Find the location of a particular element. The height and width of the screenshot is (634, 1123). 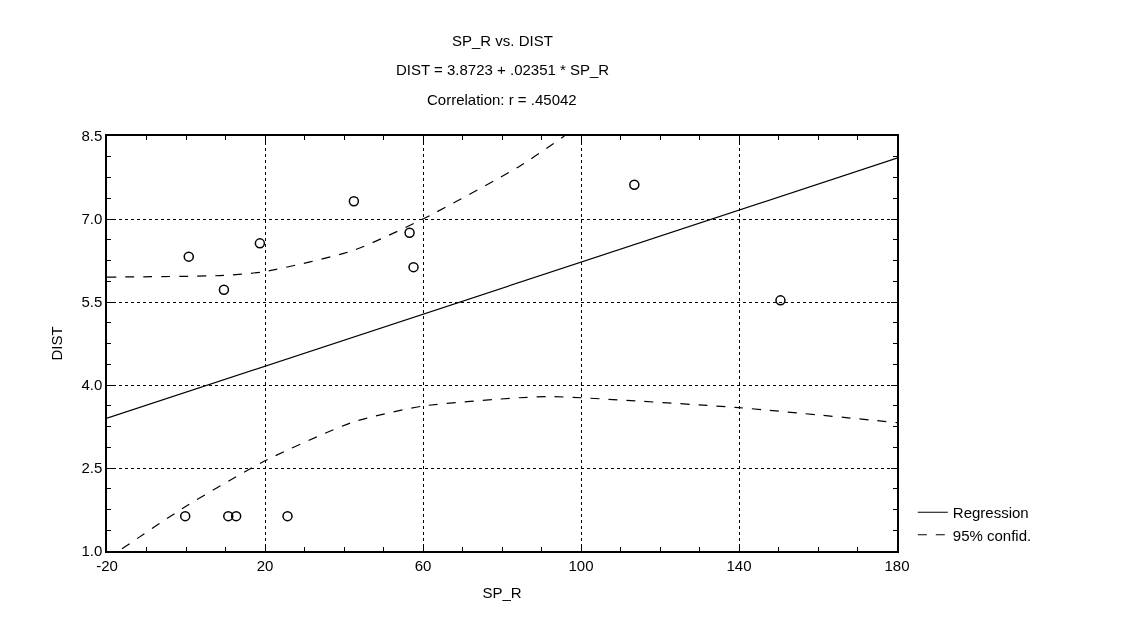

x-tick-label: 180 is located at coordinates (897, 565).